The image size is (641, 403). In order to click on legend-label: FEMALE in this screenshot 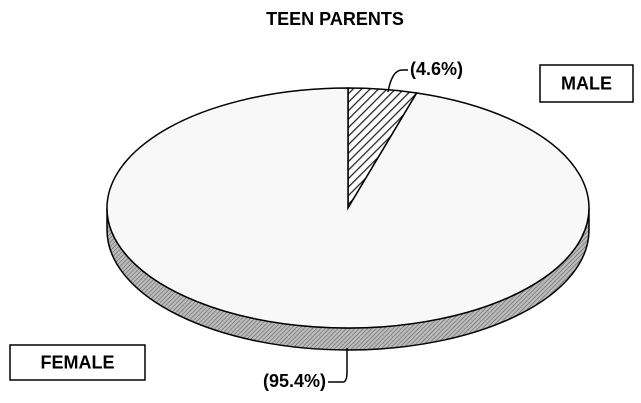, I will do `click(78, 362)`.